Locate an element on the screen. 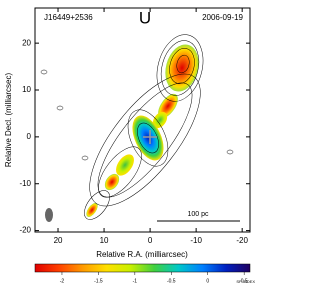  y-tick-label: 10 is located at coordinates (26, 89).